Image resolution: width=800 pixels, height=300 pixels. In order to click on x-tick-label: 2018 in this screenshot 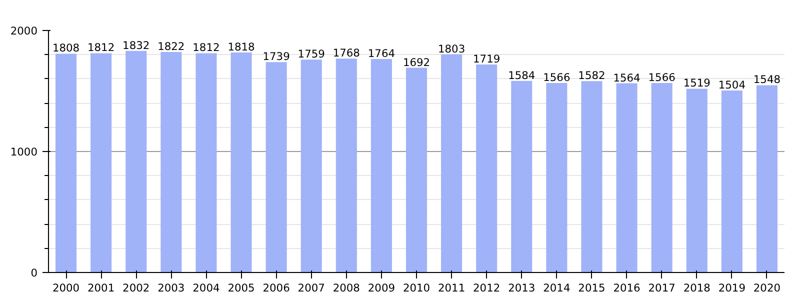, I will do `click(697, 288)`.